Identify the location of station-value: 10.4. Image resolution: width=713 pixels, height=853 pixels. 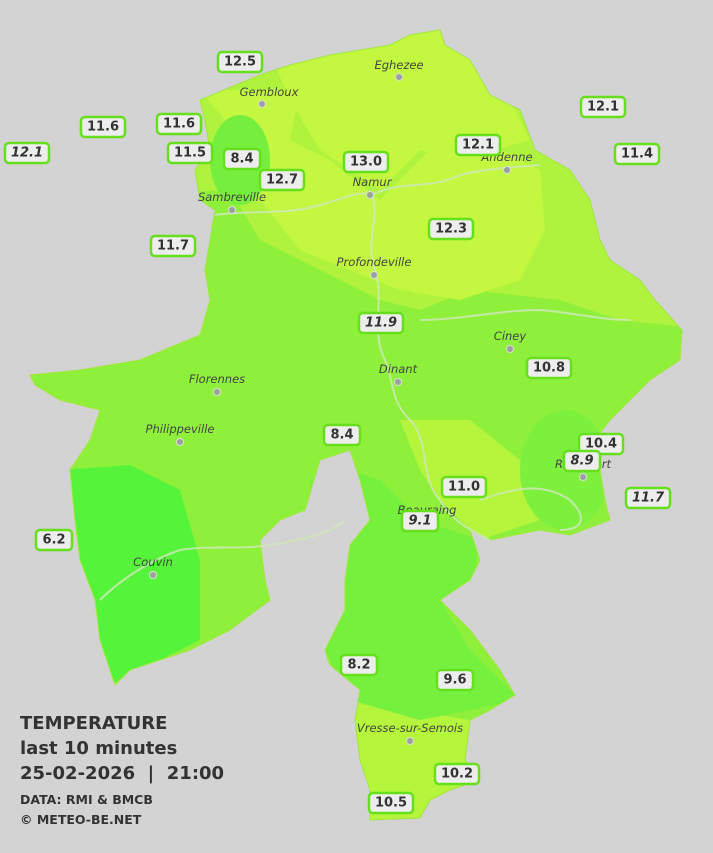
(601, 444).